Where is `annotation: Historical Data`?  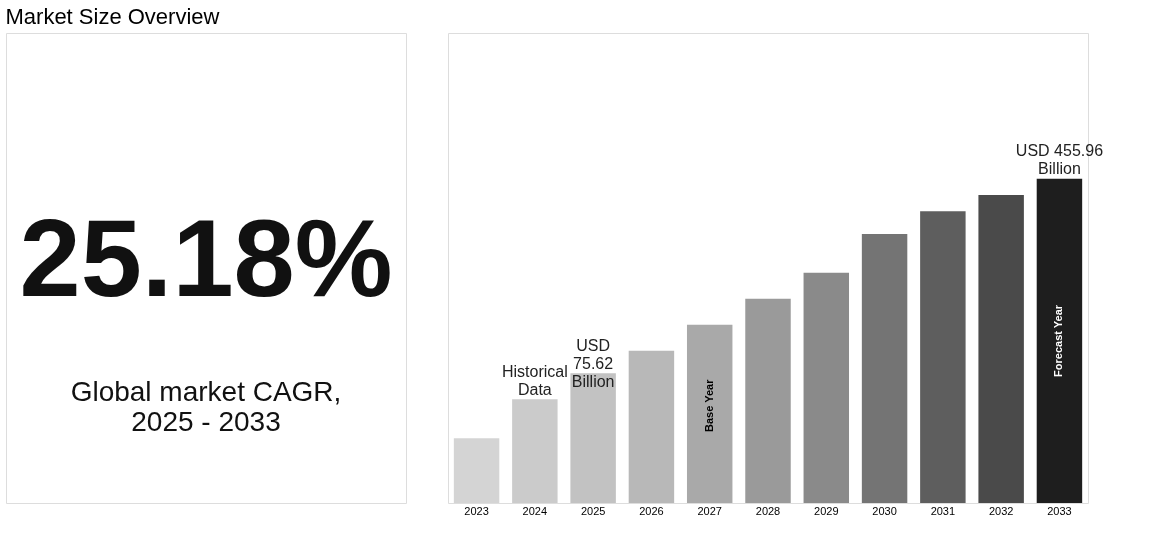
annotation: Historical Data is located at coordinates (534, 380).